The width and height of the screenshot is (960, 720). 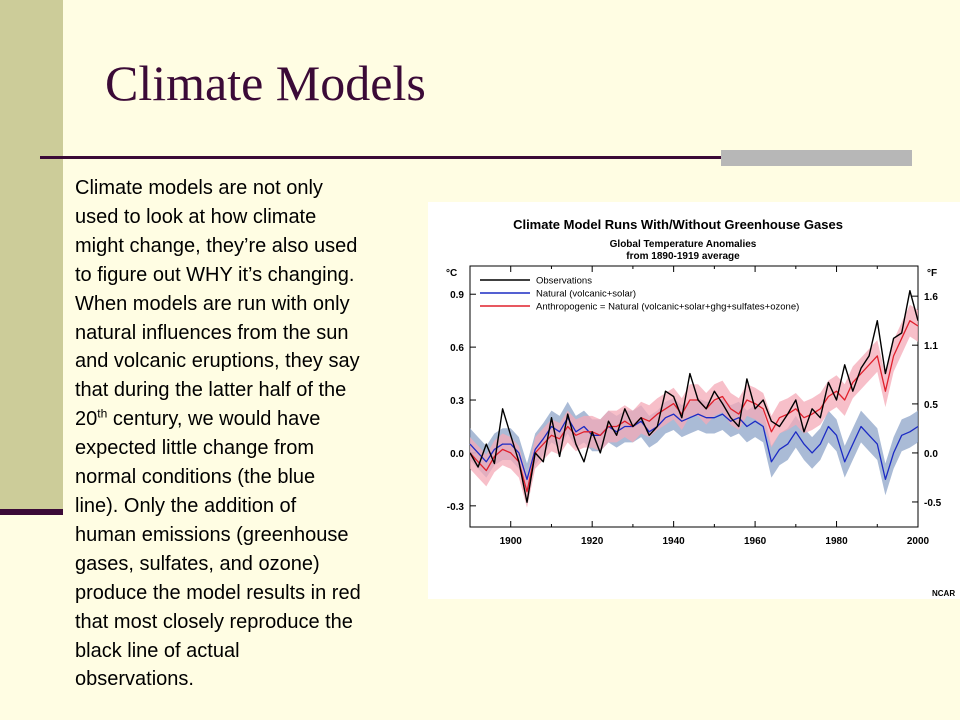 I want to click on credit-label: NCAR, so click(x=943, y=593).